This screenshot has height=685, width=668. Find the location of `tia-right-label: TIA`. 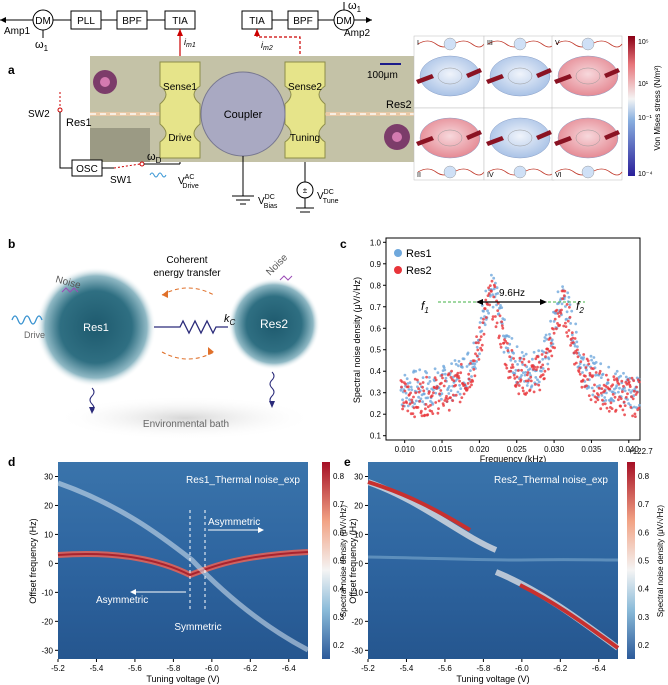

tia-right-label: TIA is located at coordinates (257, 21).